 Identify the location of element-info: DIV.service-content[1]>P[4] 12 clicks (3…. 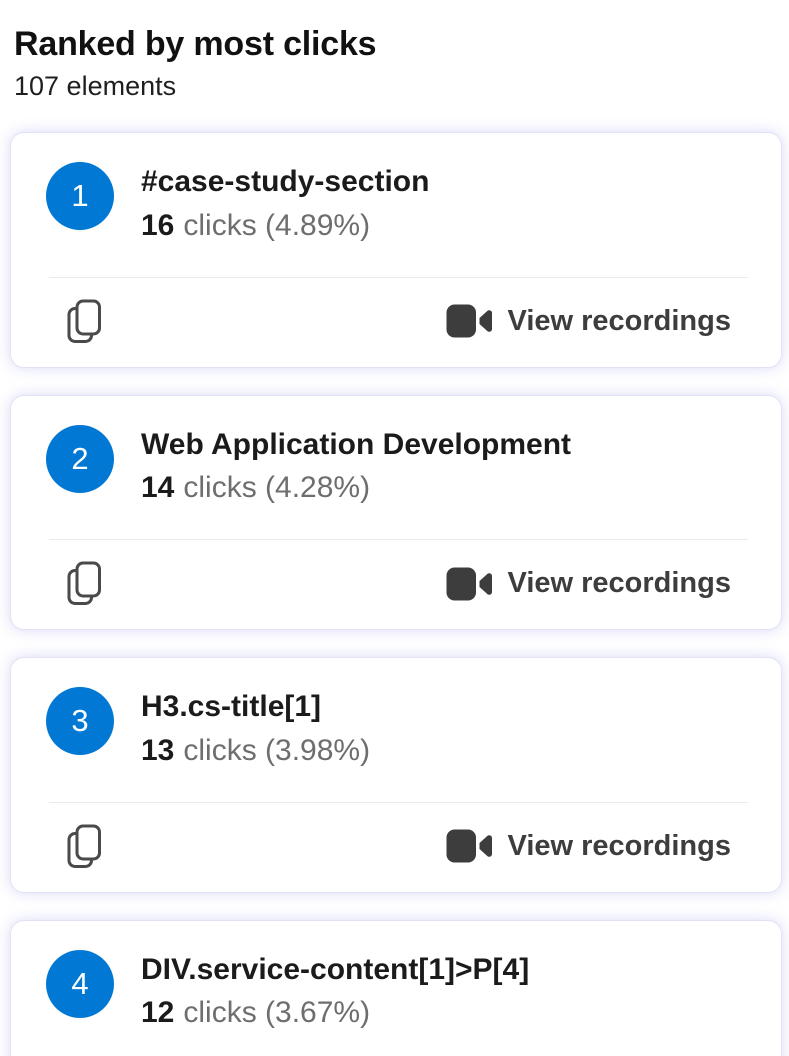
(335, 991).